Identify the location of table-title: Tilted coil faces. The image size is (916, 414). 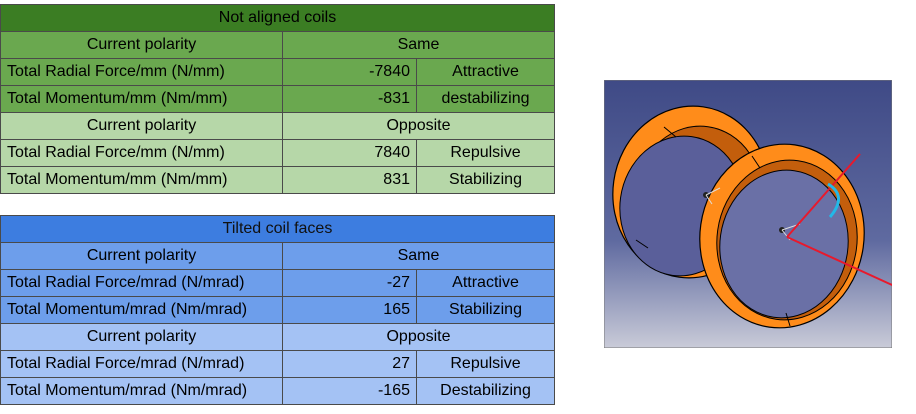
(277, 229).